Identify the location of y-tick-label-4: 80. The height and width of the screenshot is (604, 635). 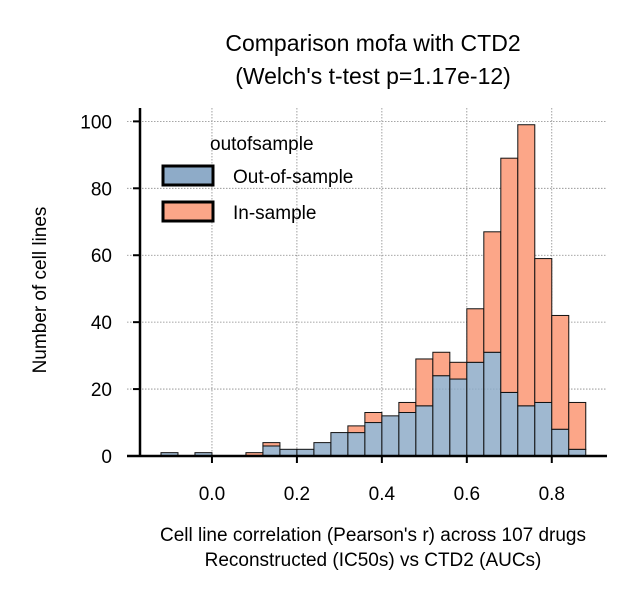
(101, 189).